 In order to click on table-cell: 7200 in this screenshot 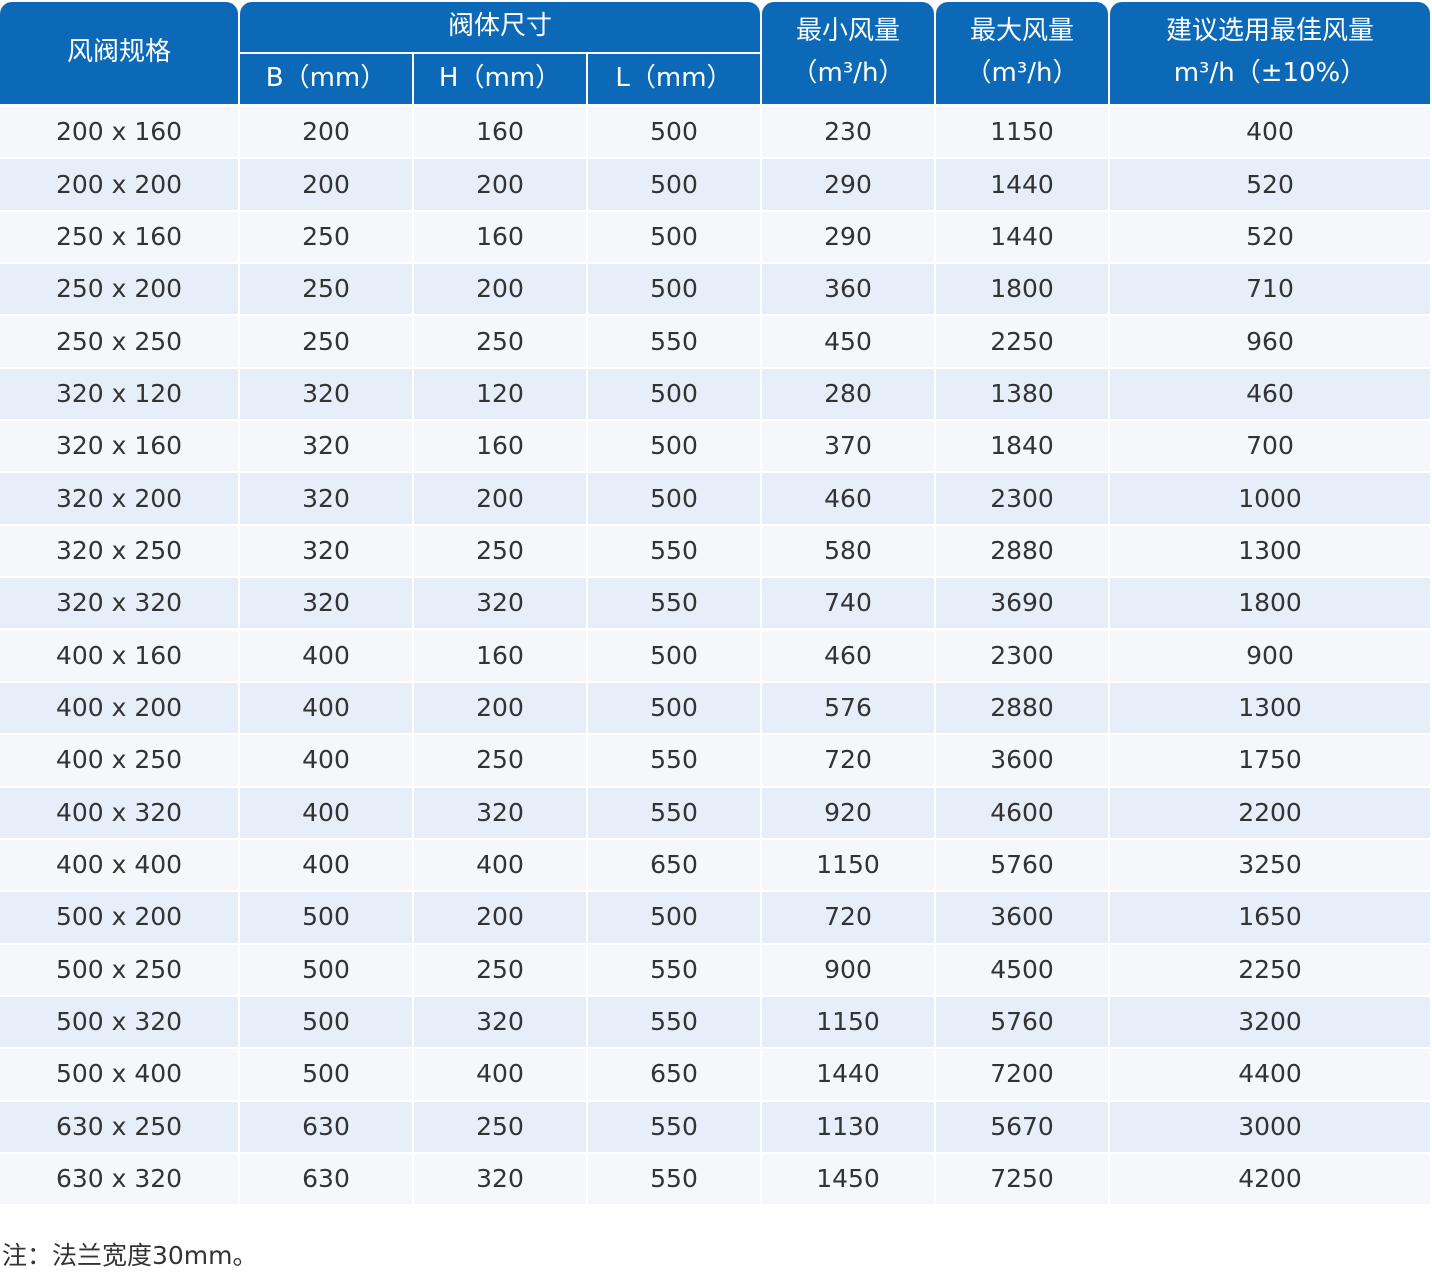, I will do `click(1022, 1074)`.